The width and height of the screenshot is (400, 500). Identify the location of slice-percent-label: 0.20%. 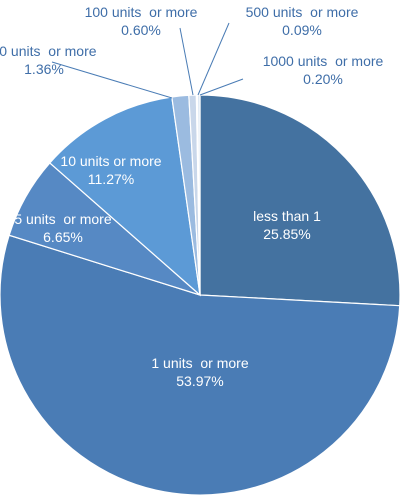
(323, 79).